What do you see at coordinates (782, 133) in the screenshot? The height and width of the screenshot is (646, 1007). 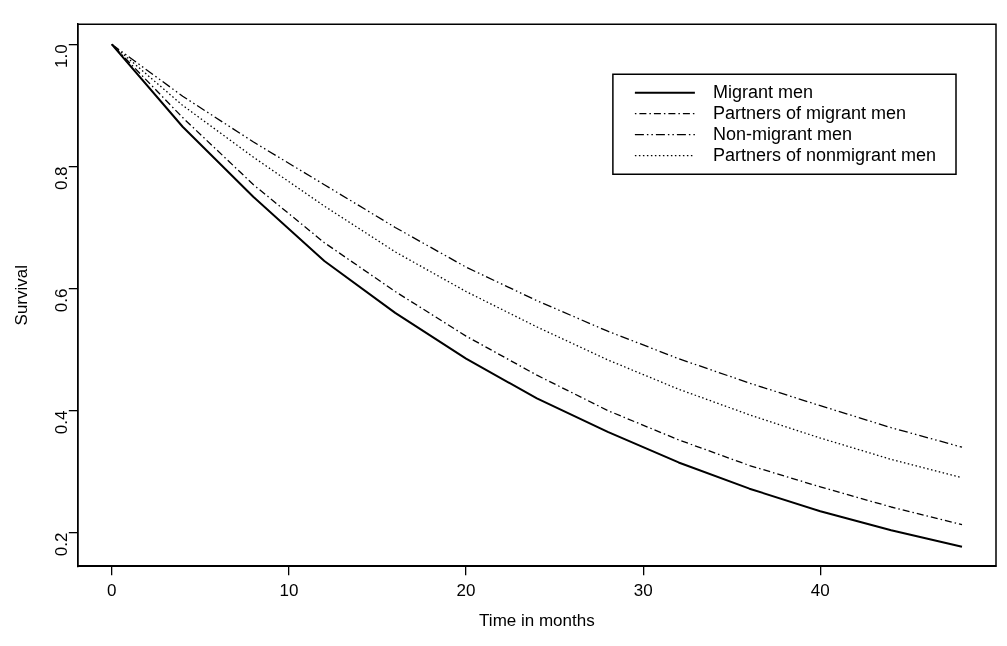 I see `legend-label: Non-migrant men` at bounding box center [782, 133].